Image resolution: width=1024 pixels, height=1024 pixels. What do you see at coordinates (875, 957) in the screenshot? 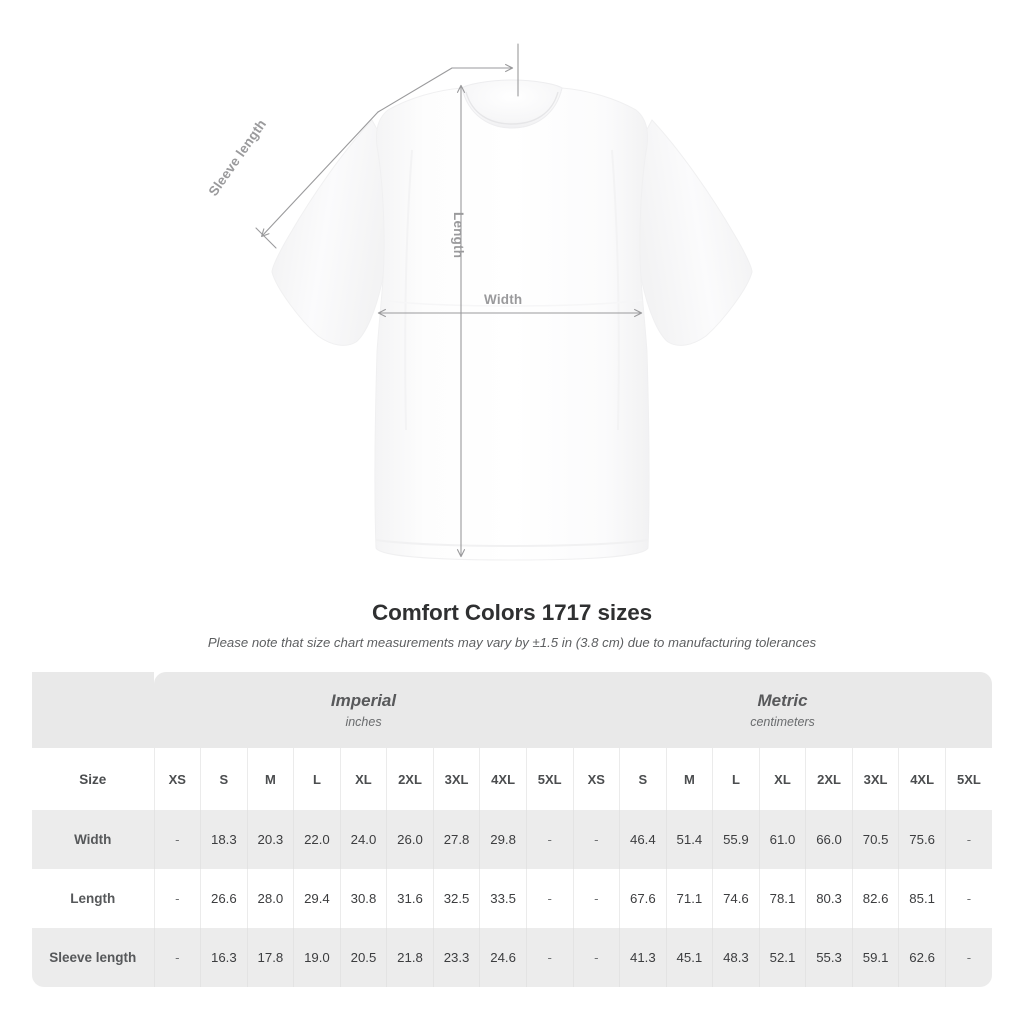
I see `cell-sleeve-length-metric-3xl: 59.1` at bounding box center [875, 957].